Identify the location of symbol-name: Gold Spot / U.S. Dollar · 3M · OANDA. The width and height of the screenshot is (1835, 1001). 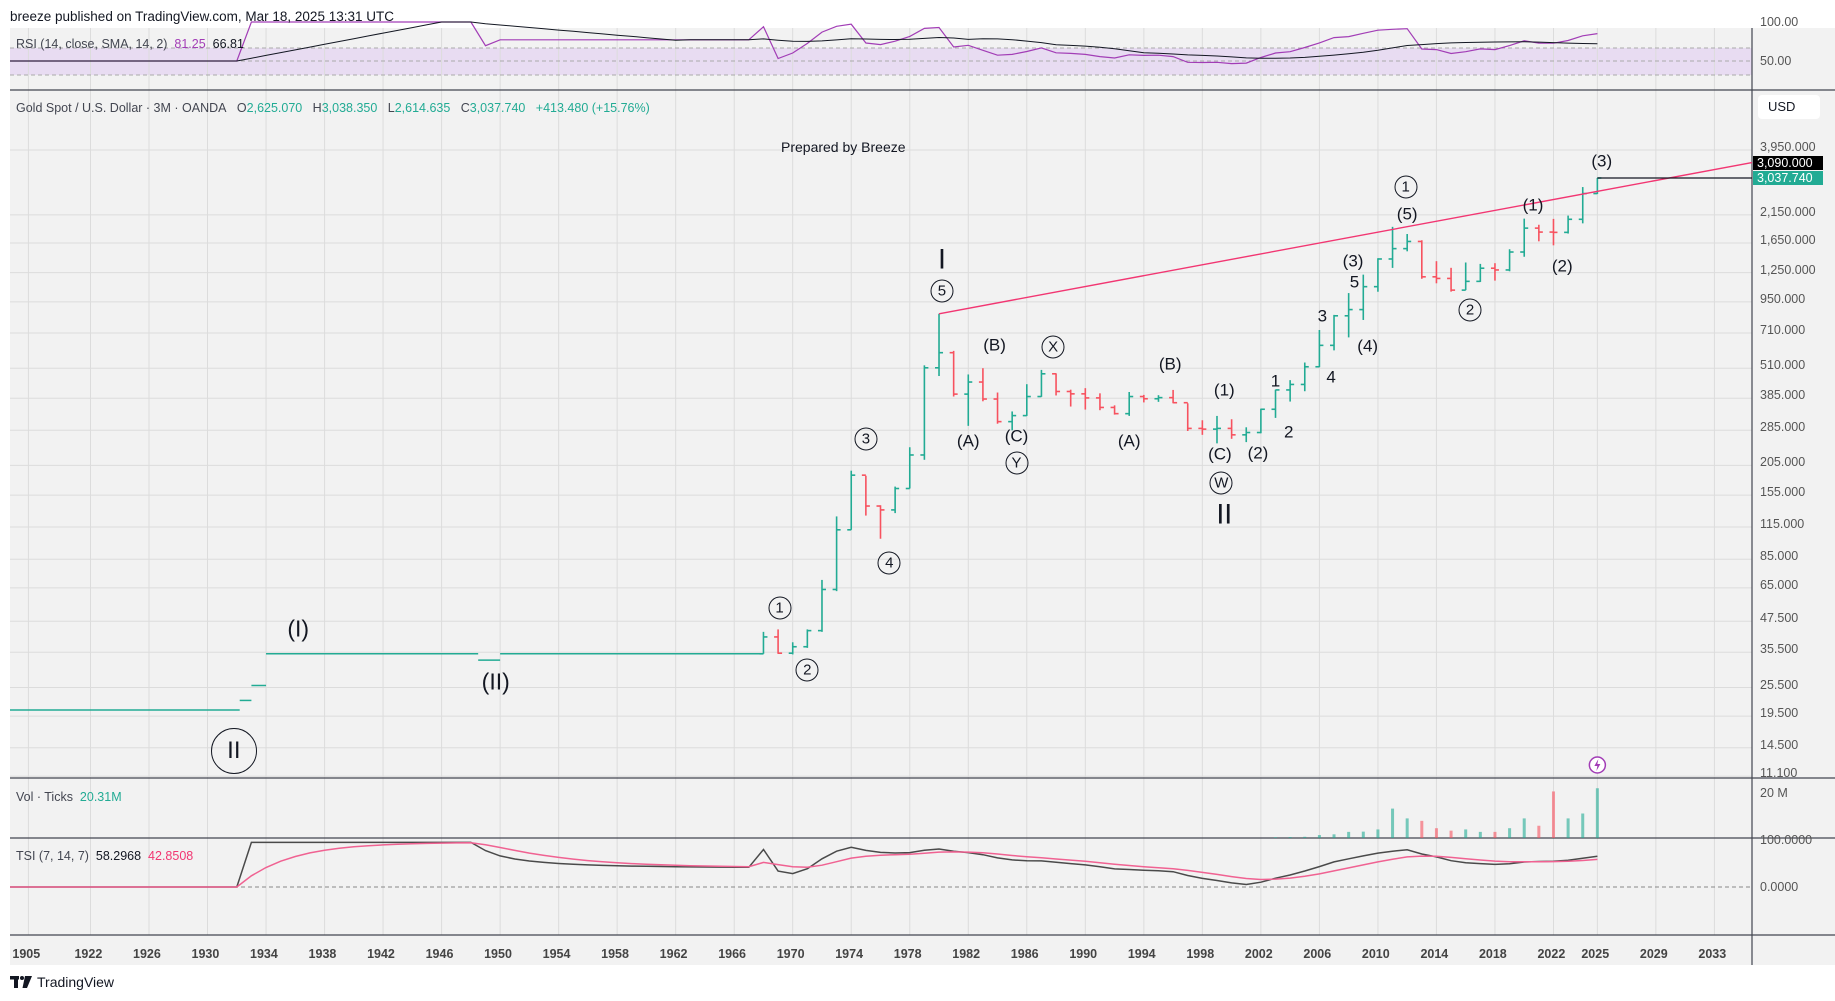
(121, 108).